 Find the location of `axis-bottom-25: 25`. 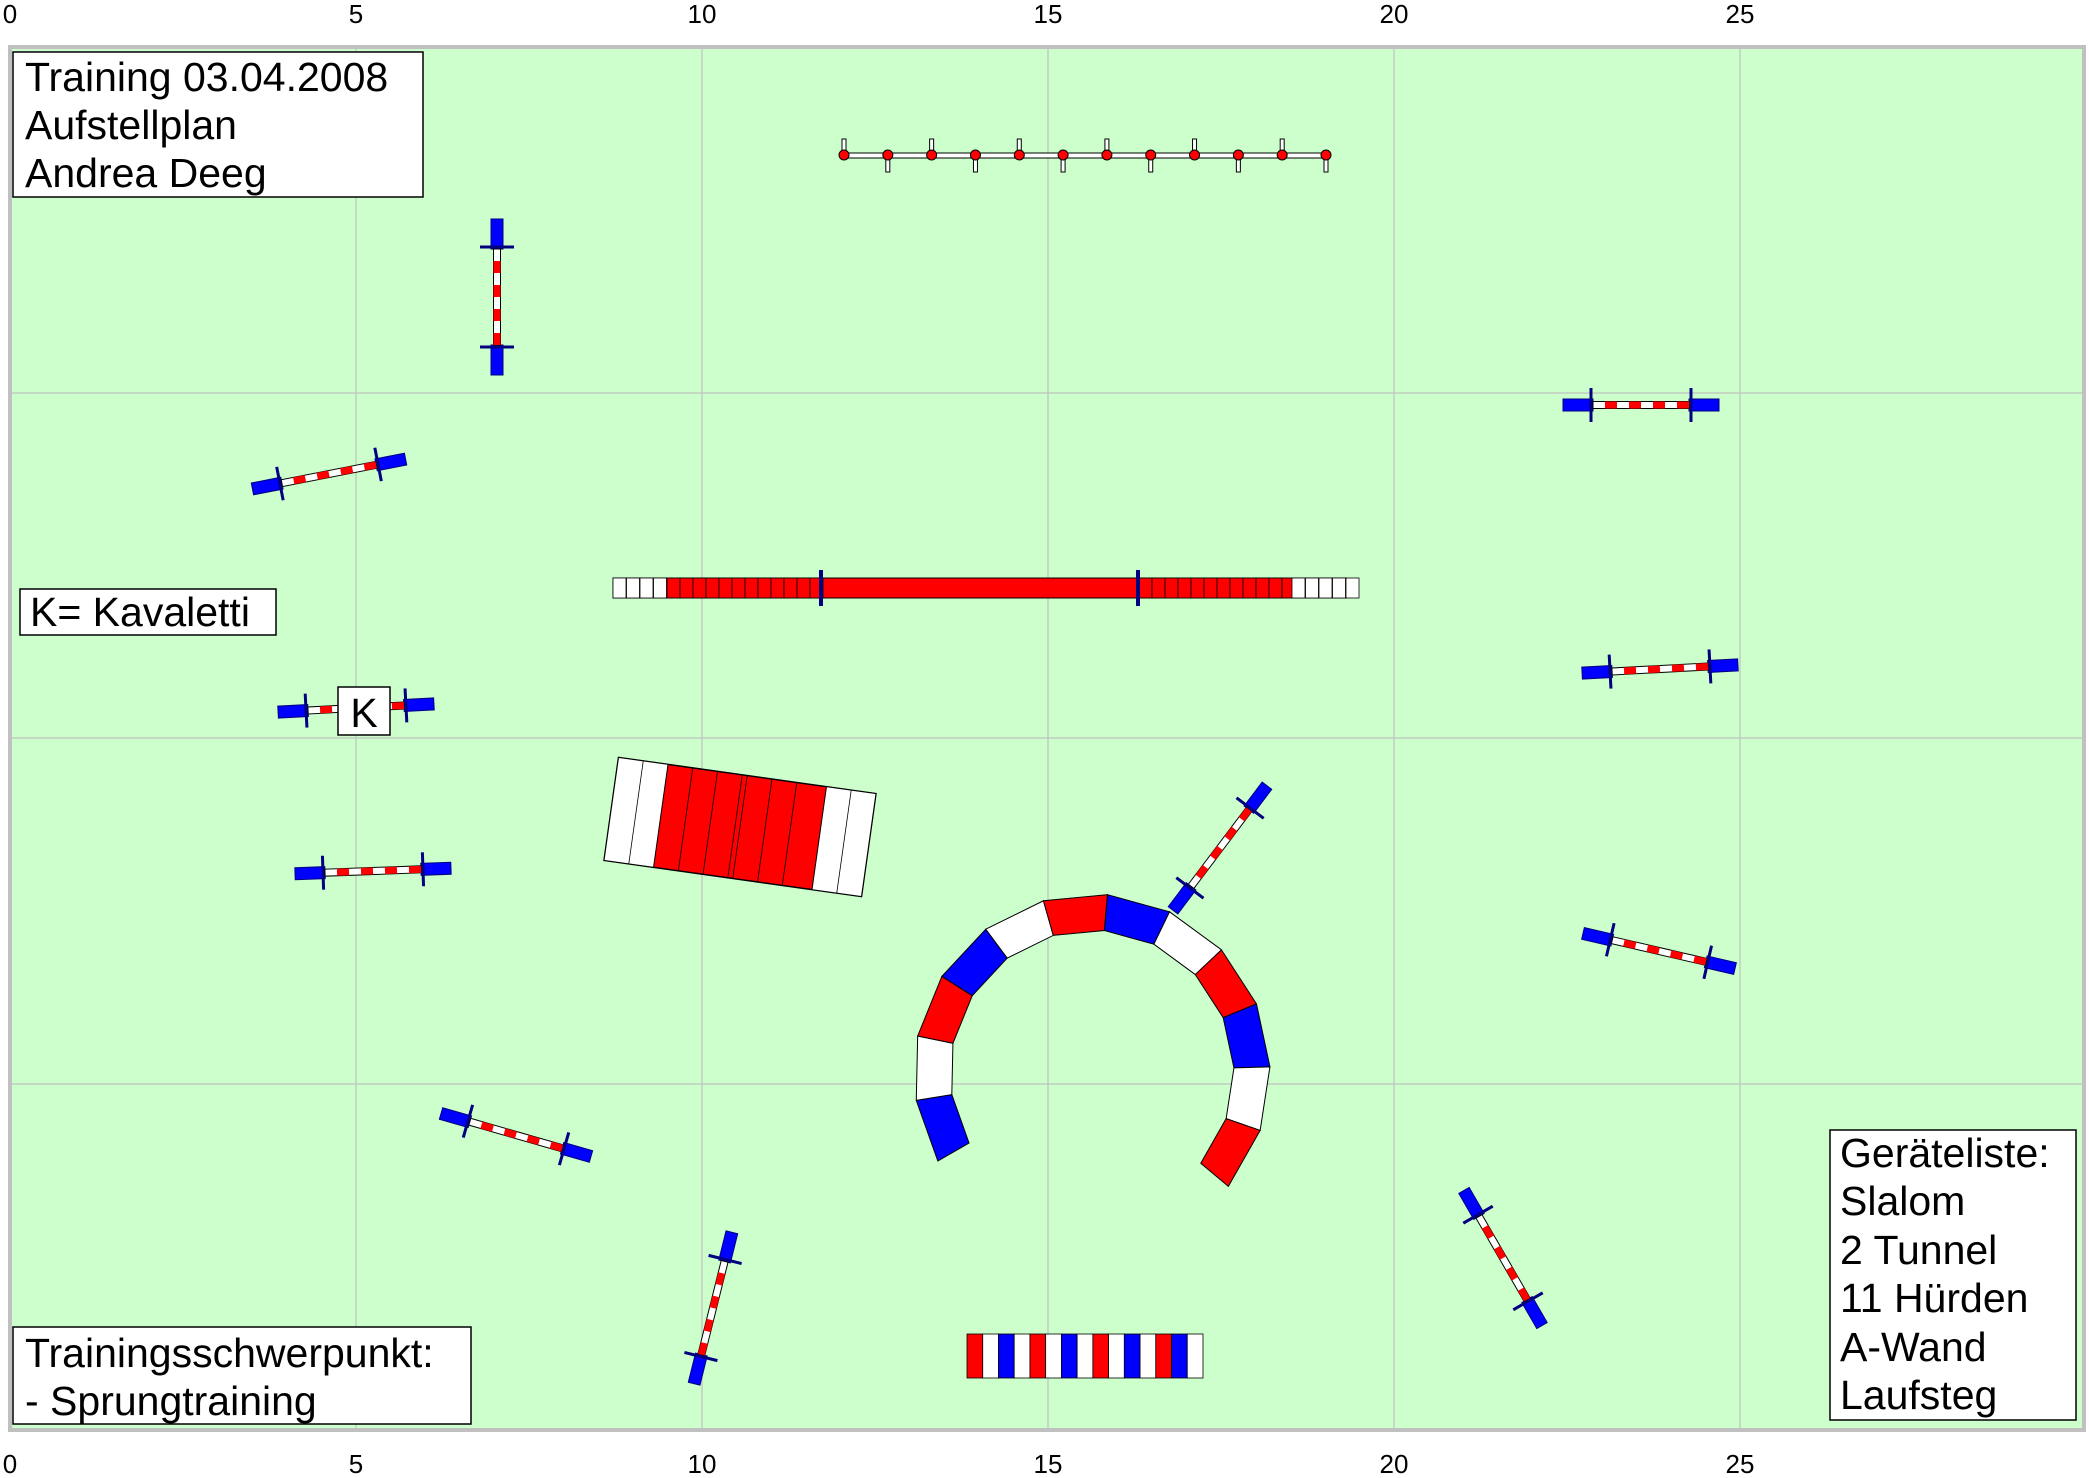

axis-bottom-25: 25 is located at coordinates (1740, 1463).